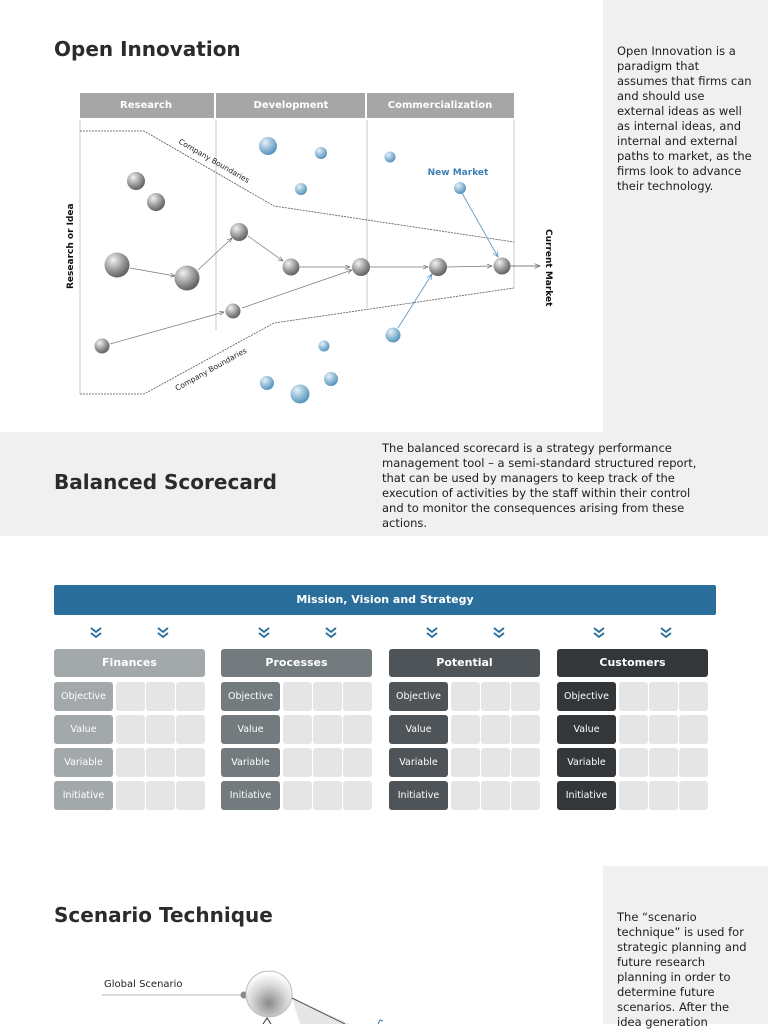 The width and height of the screenshot is (768, 1030). I want to click on potential-initiative-label: Initiative, so click(418, 795).